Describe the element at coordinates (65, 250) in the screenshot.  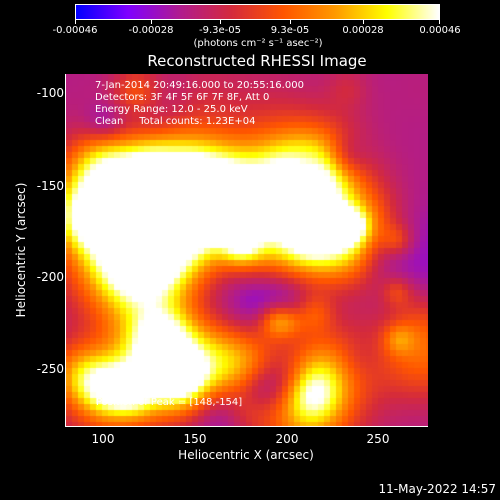
I see `y-axis-line` at that location.